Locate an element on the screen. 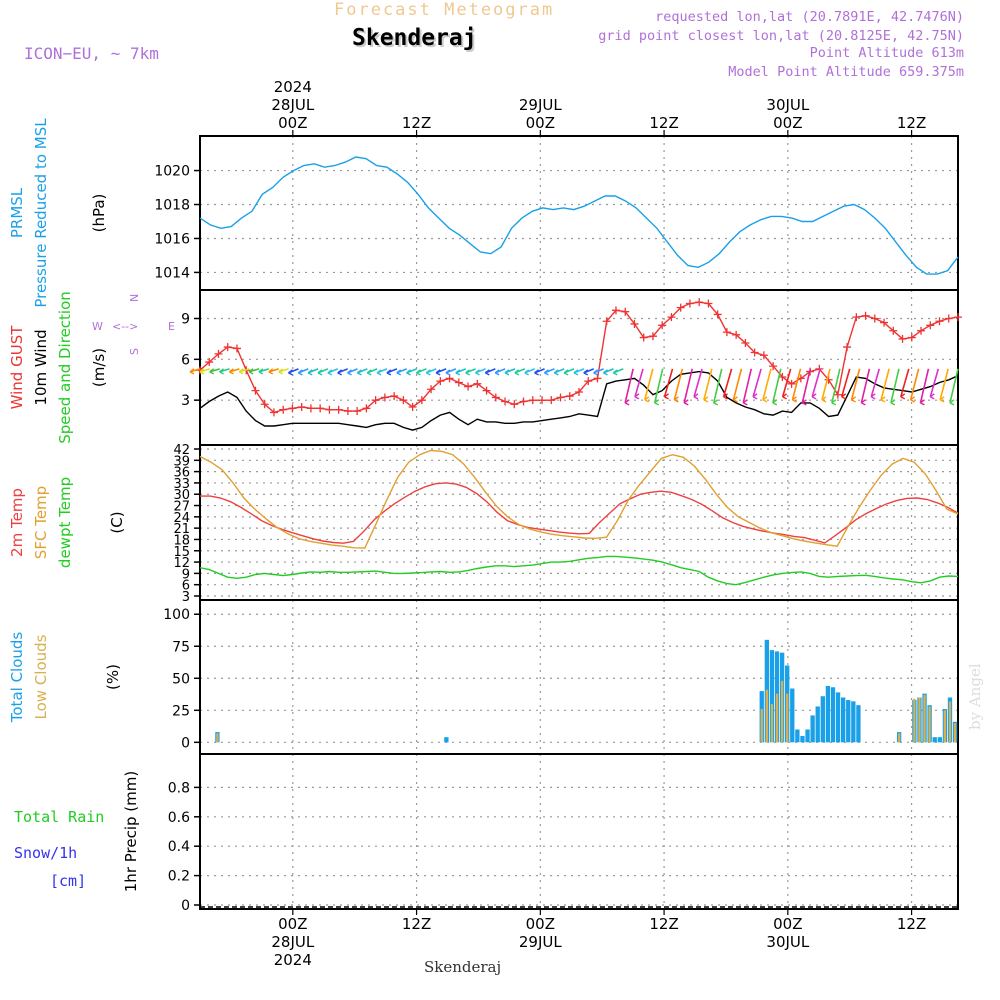  compass-s: S is located at coordinates (134, 351).